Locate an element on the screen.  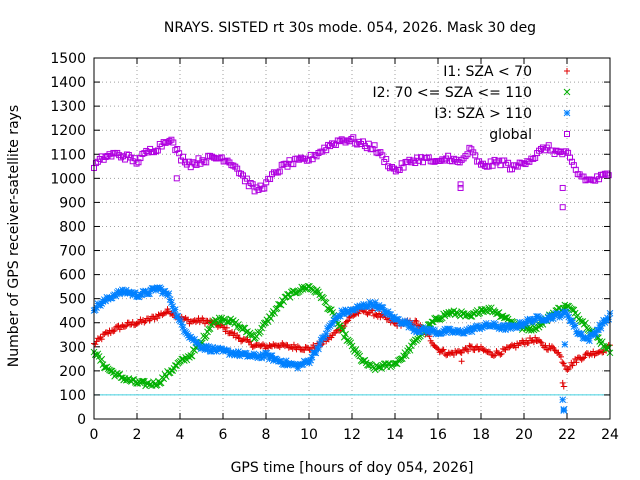
legend-label: I3: SZA > 110 is located at coordinates (483, 114).